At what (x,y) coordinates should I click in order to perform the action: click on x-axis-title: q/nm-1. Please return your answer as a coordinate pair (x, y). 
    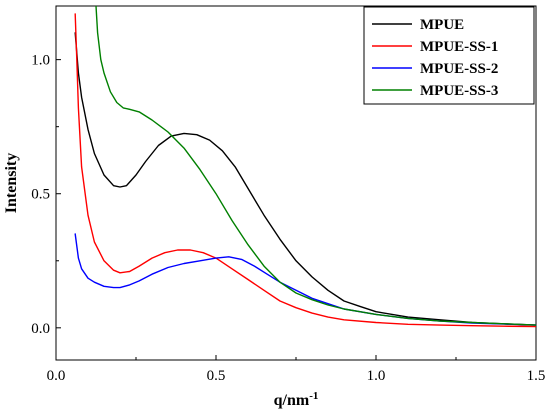
    Looking at the image, I should click on (296, 399).